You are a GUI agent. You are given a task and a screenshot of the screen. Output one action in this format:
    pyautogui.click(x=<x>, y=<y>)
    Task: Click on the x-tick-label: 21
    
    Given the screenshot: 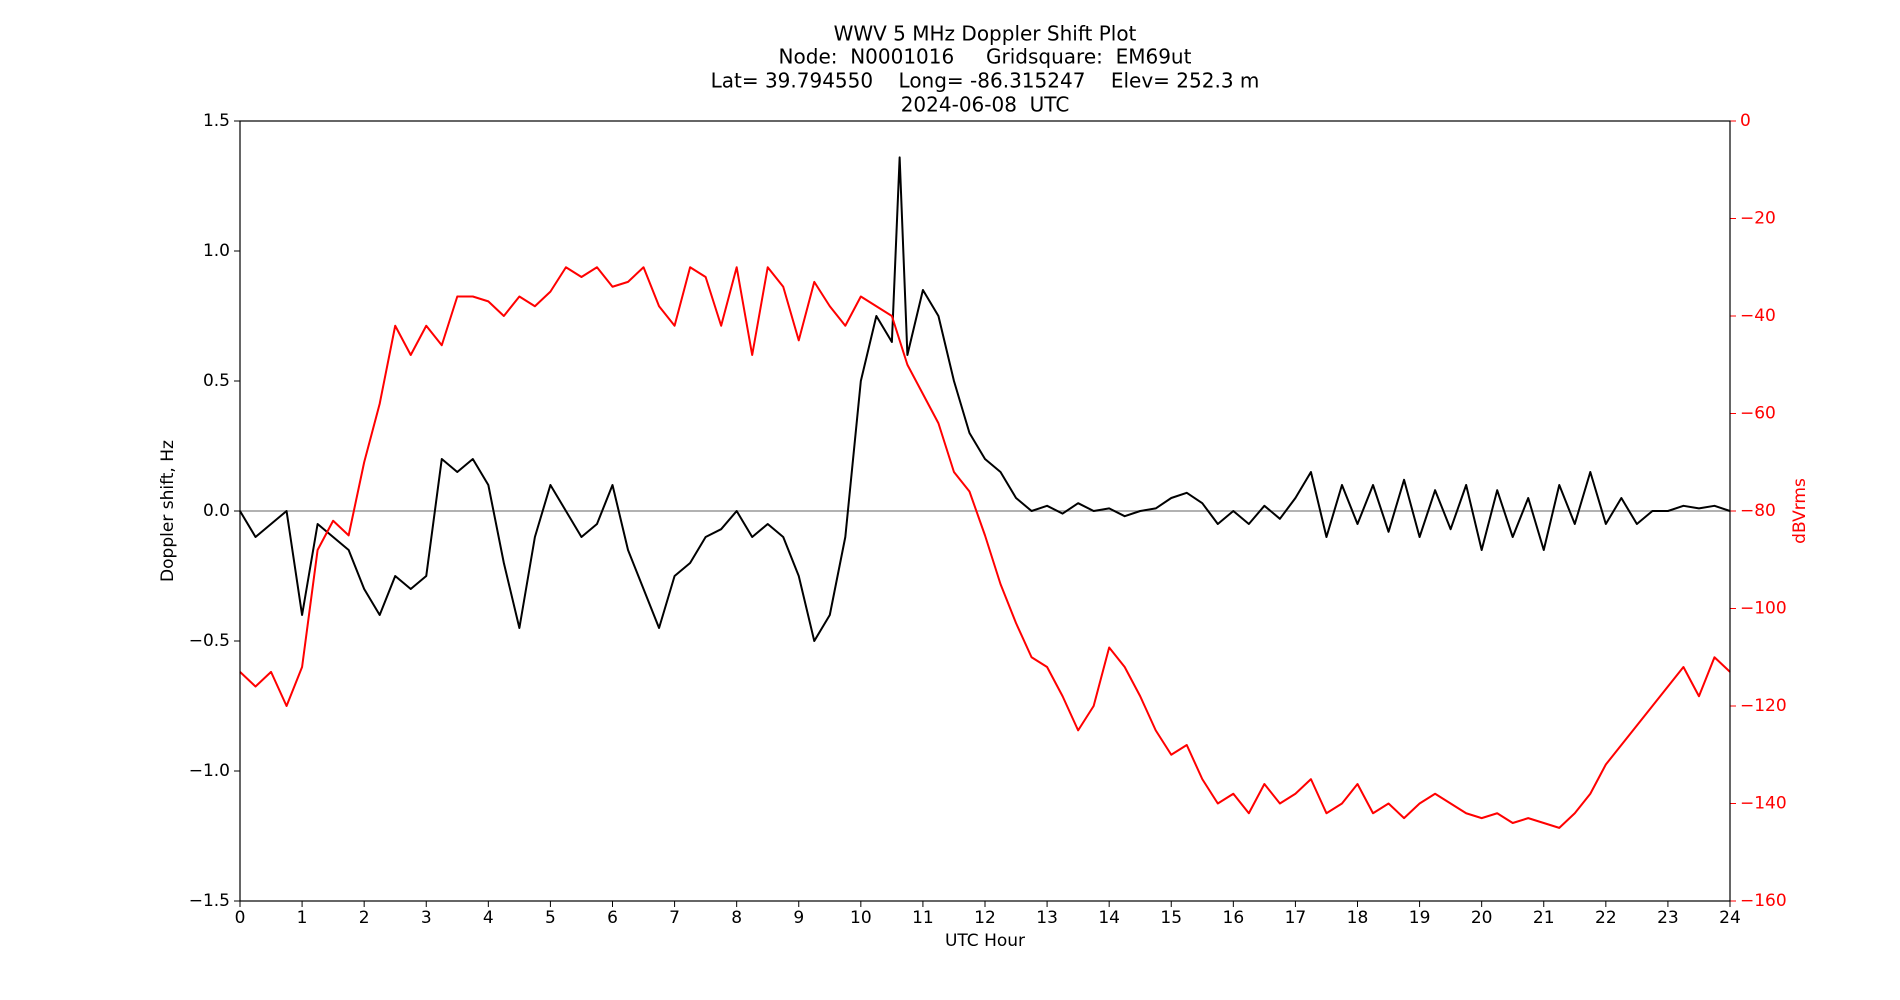 What is the action you would take?
    pyautogui.click(x=1544, y=918)
    